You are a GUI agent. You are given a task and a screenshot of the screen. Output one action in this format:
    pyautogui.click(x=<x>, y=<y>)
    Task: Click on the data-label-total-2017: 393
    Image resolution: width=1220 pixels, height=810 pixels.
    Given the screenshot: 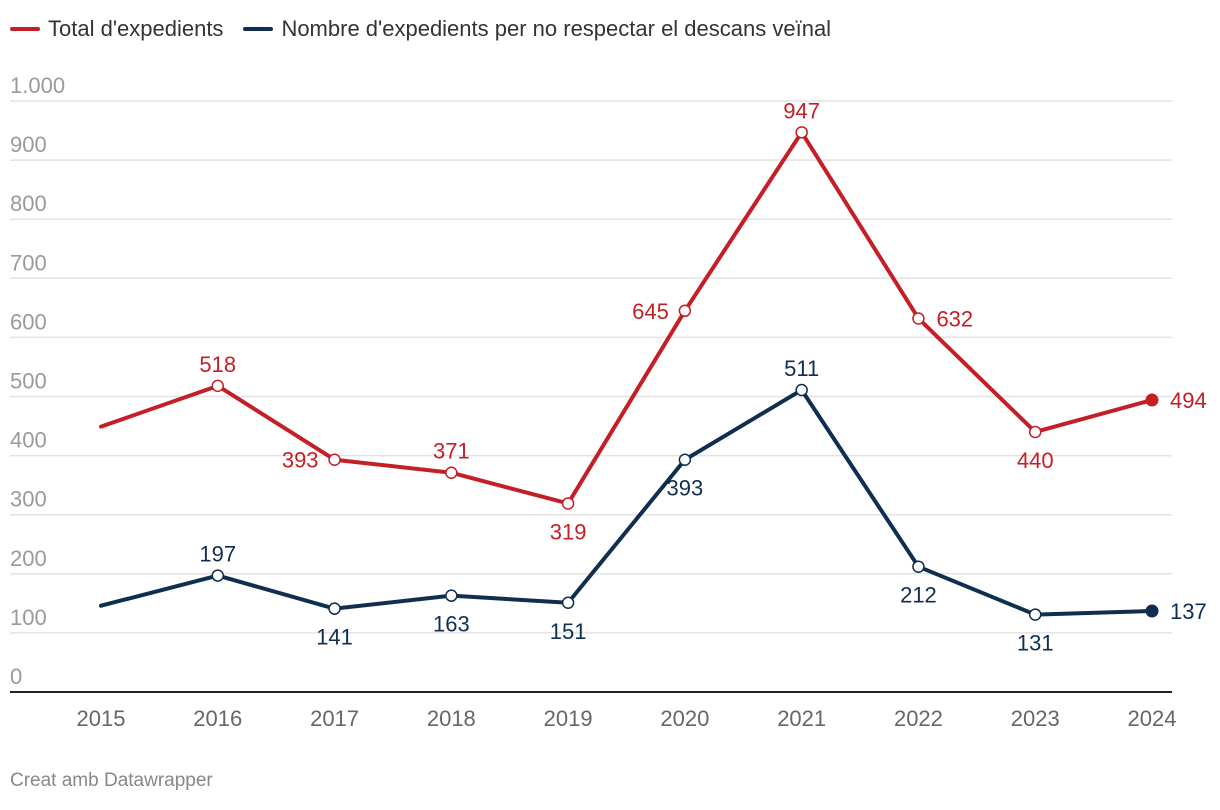 What is the action you would take?
    pyautogui.click(x=300, y=460)
    